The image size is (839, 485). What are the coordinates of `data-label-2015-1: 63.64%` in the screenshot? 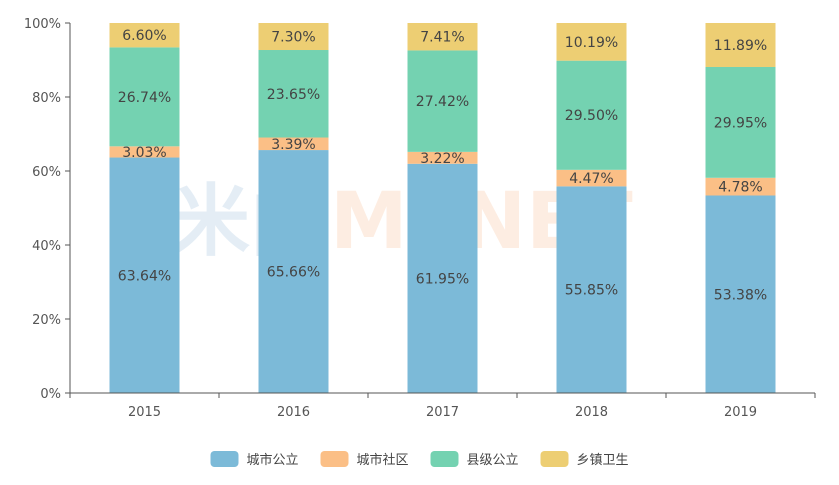 It's located at (144, 276).